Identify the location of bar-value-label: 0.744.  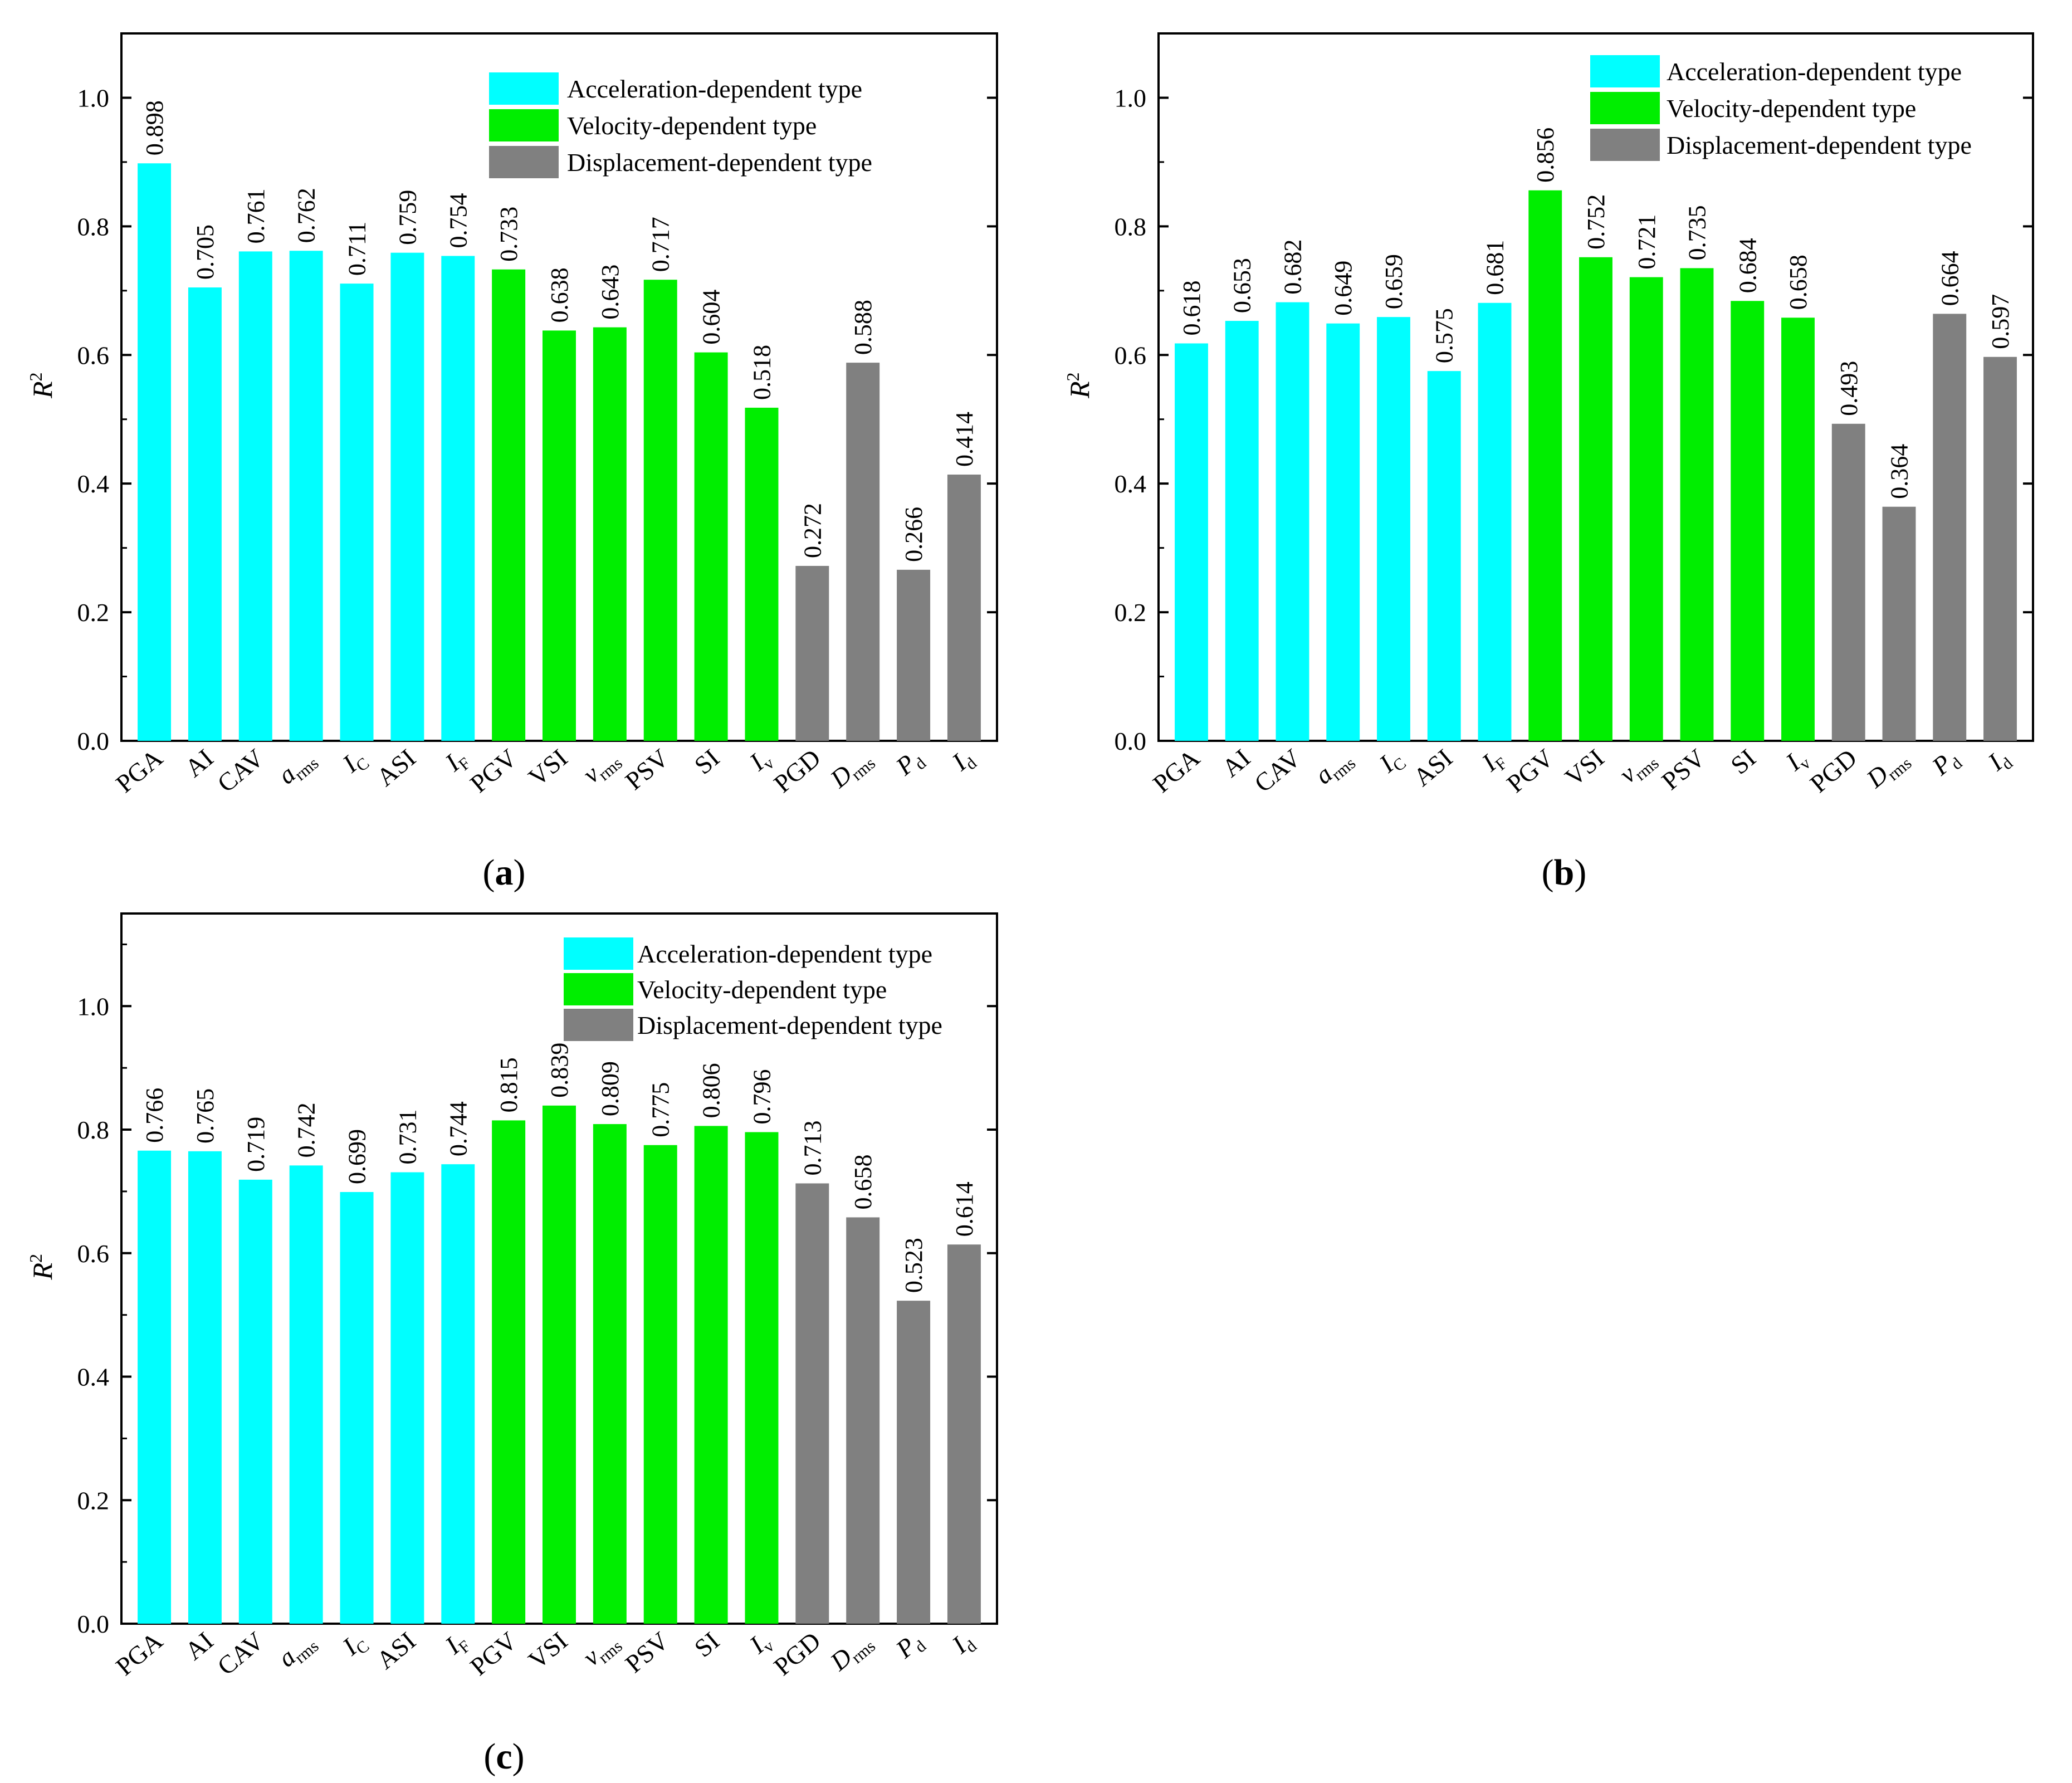
(458, 1128).